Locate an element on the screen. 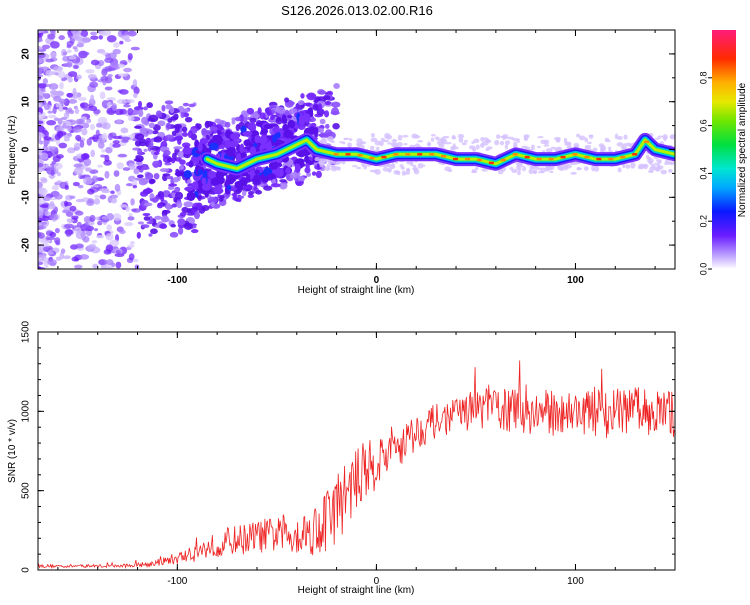 The width and height of the screenshot is (750, 605). spectrogram-ytick-label: 0 is located at coordinates (26, 149).